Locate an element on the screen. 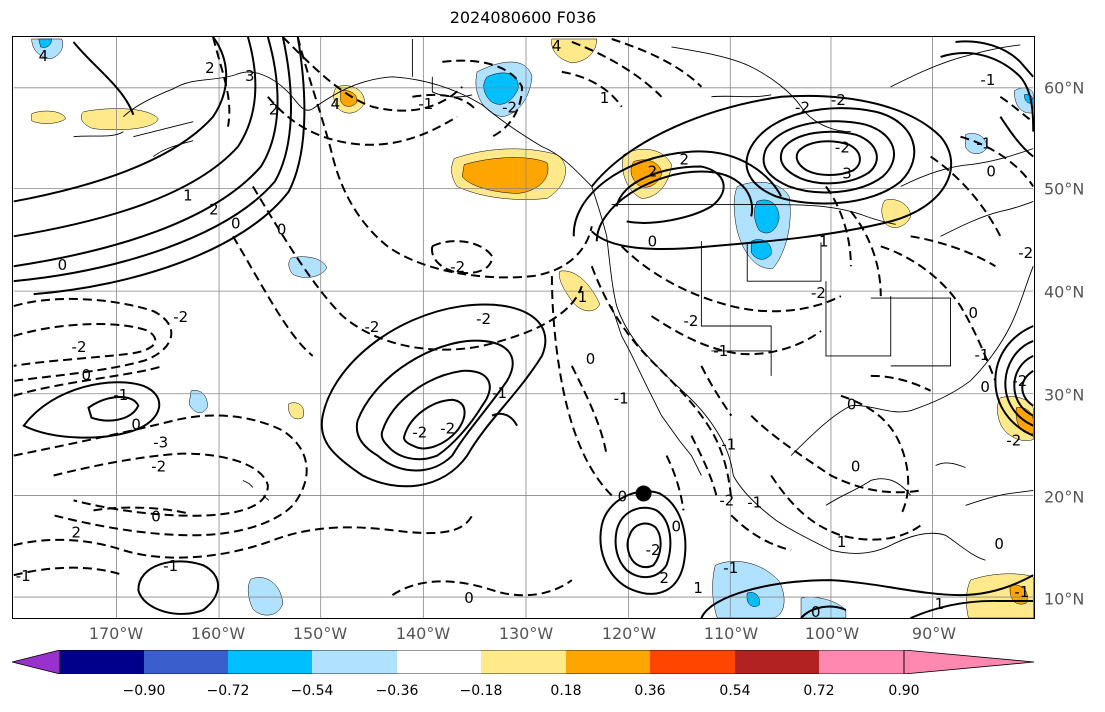 The width and height of the screenshot is (1105, 712). lat-tick-label: 50°N is located at coordinates (1064, 189).